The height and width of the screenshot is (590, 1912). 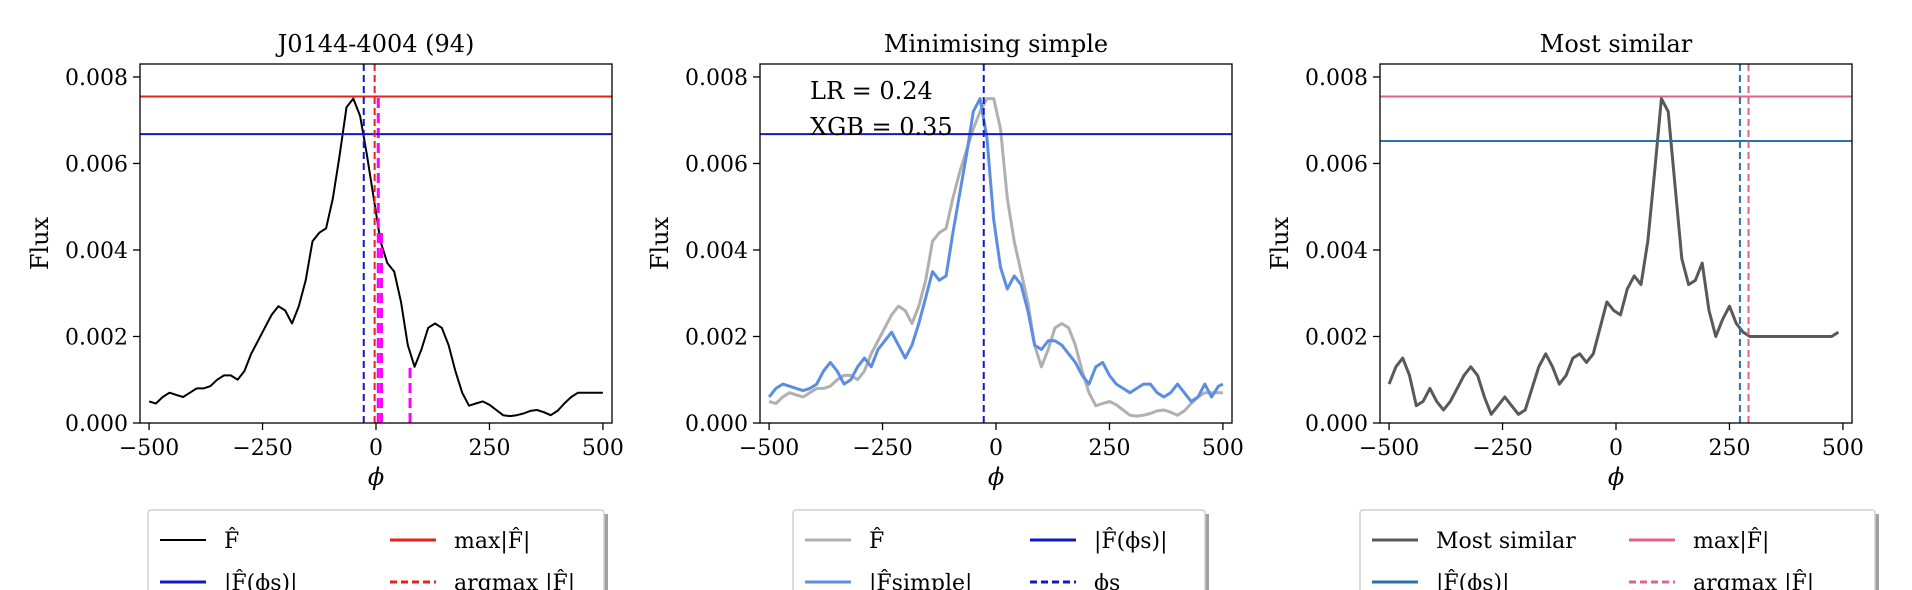 What do you see at coordinates (1107, 580) in the screenshot?
I see `legend-label: ϕs` at bounding box center [1107, 580].